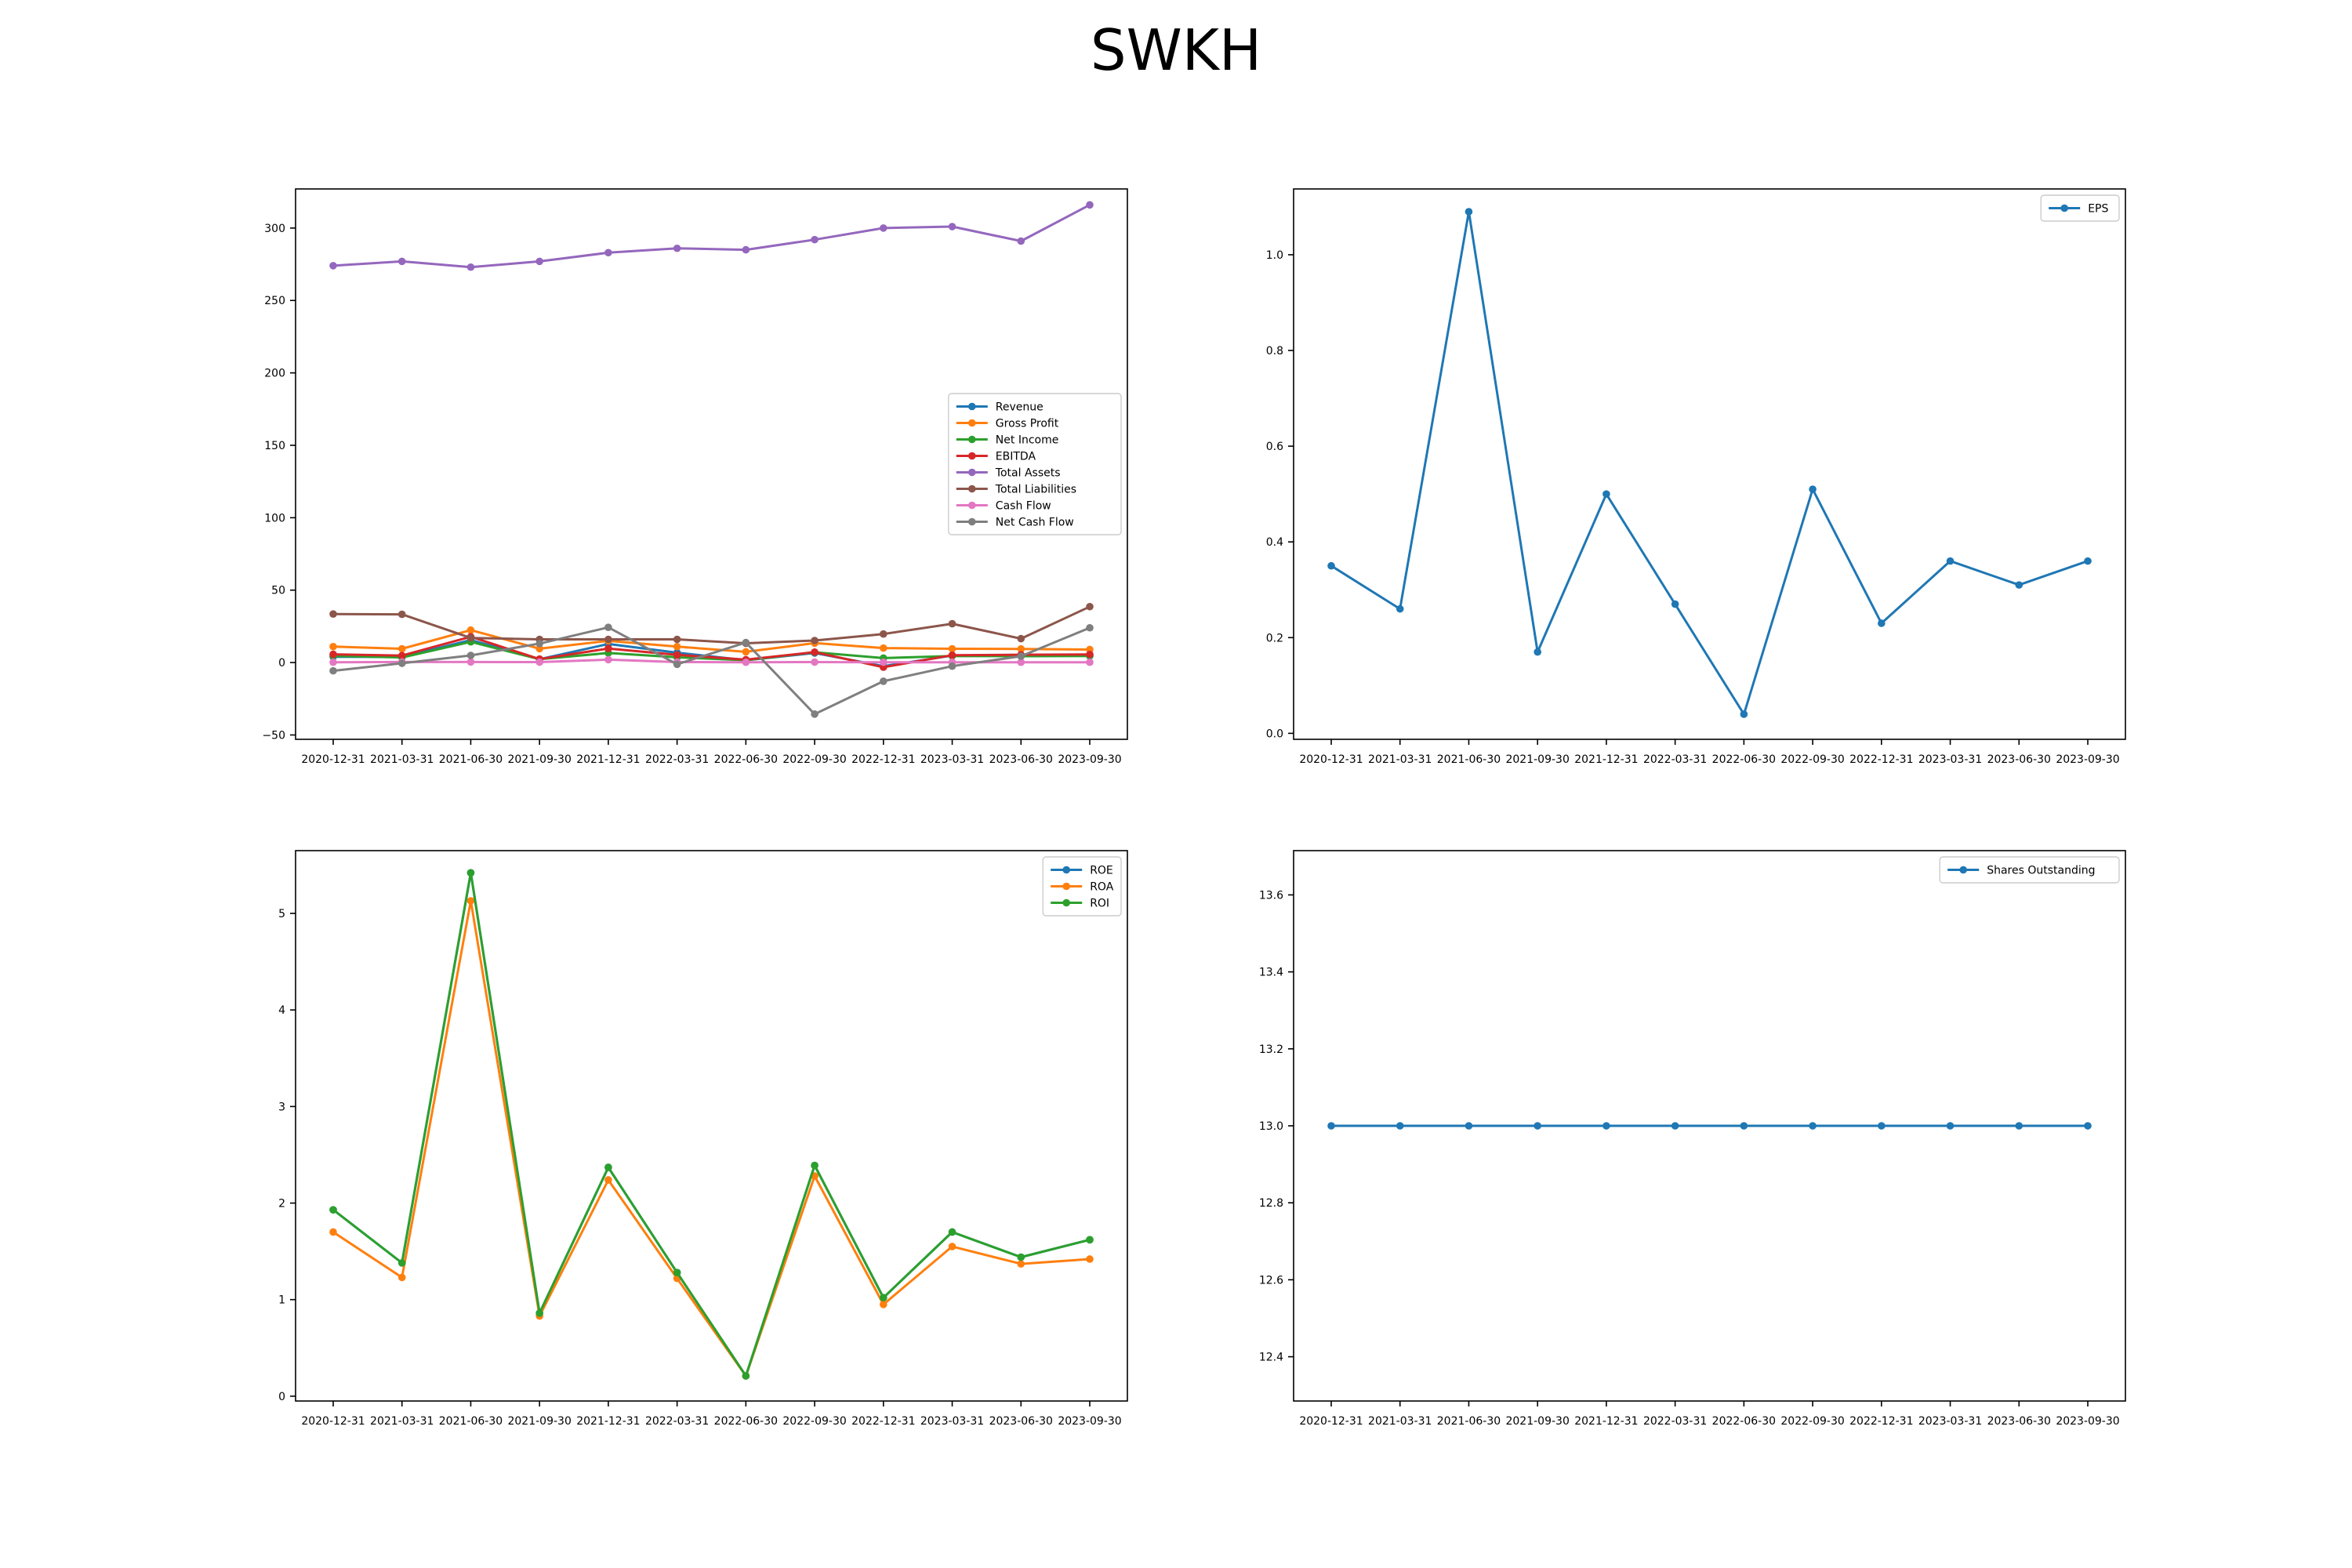  I want to click on y-tick-label: 12.4, so click(1271, 1358).